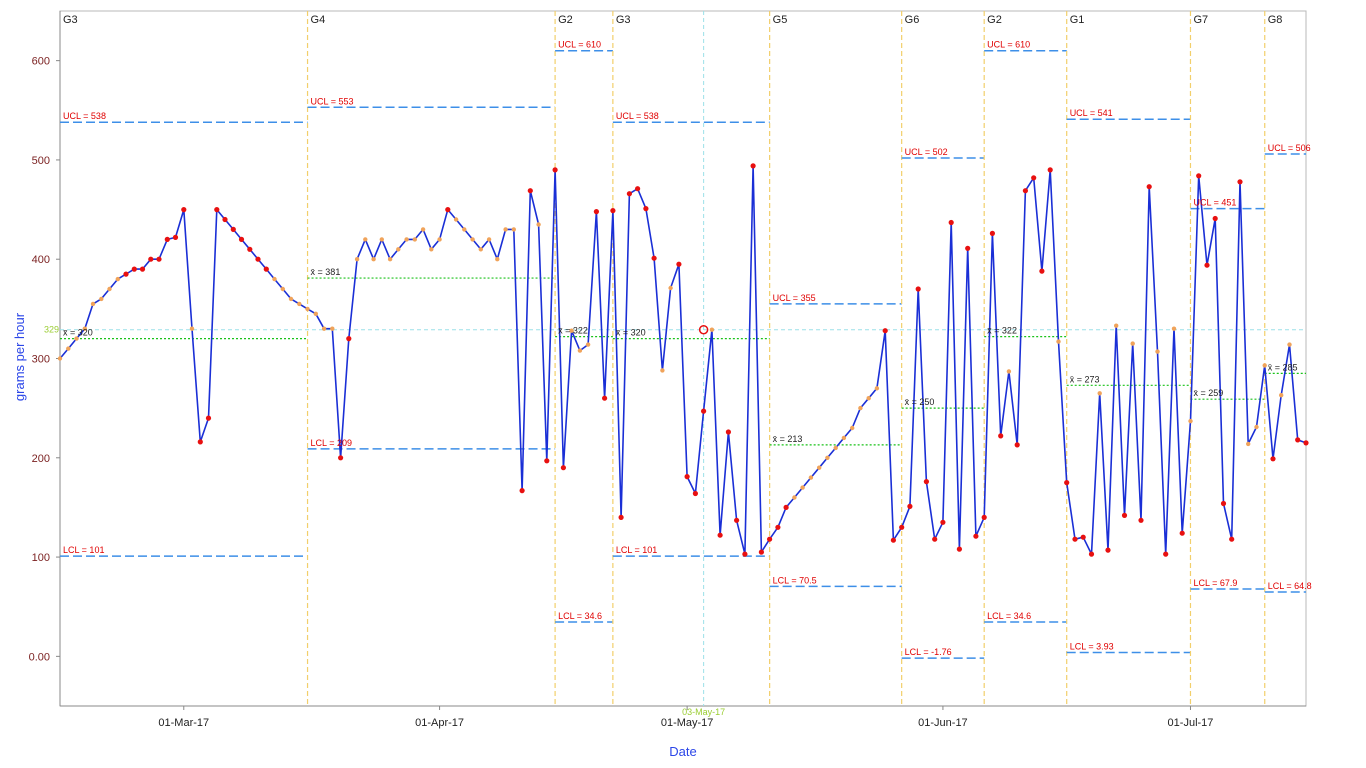 Image resolution: width=1366 pixels, height=768 pixels. I want to click on mean-label: x̄ = 322, so click(1002, 331).